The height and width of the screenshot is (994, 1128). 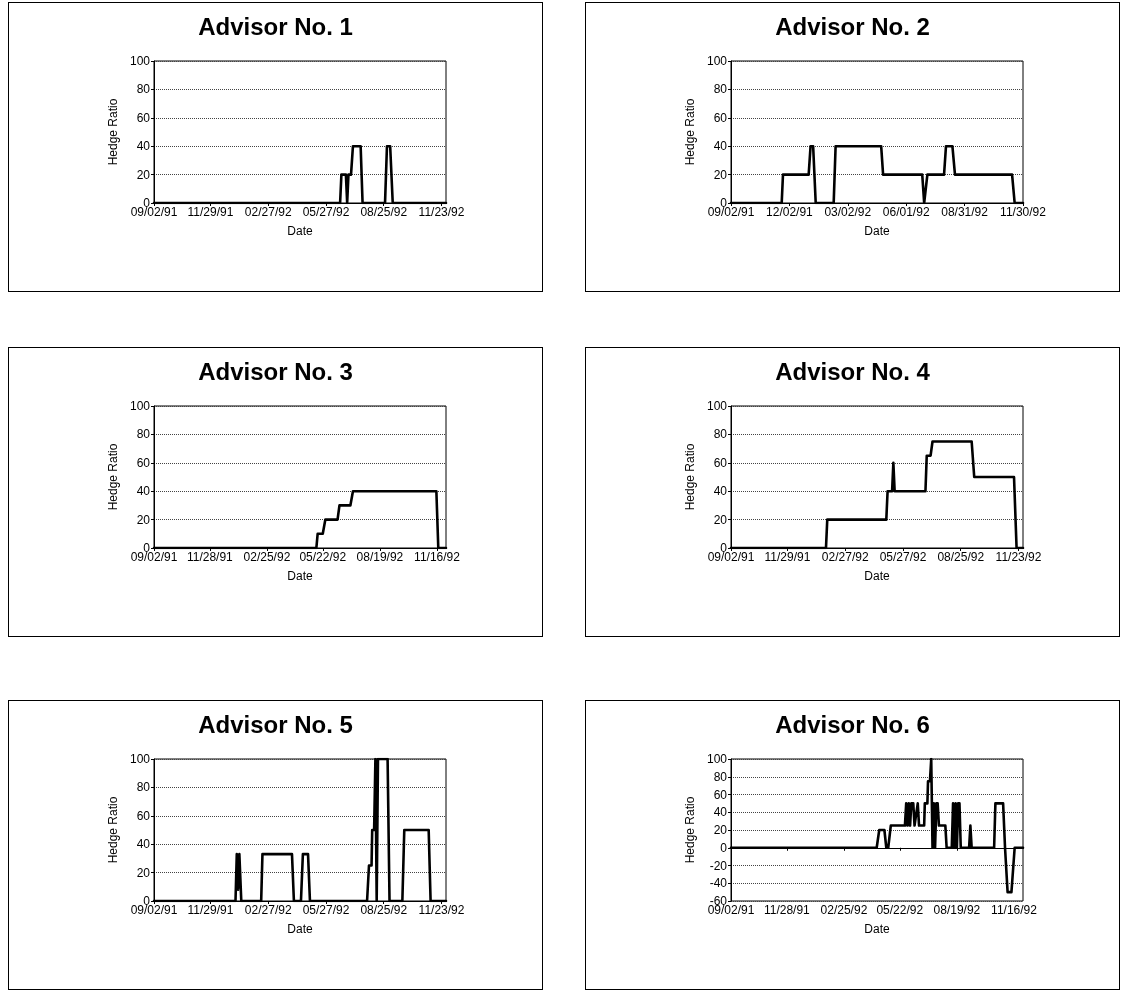 I want to click on chart-title: Advisor No. 1, so click(x=275, y=26).